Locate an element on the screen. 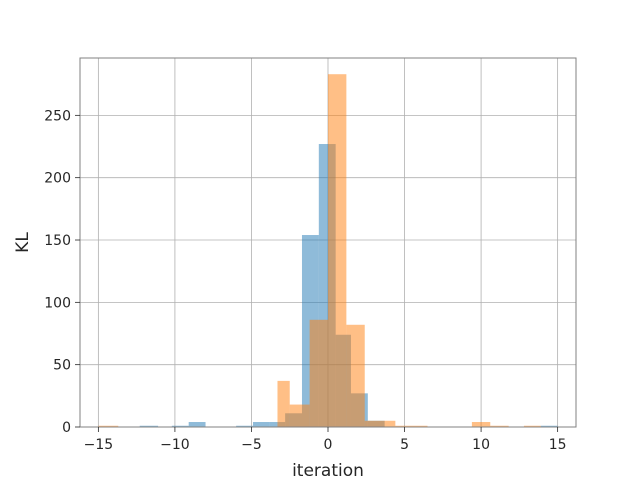 The image size is (640, 480). y-axis-label: KL is located at coordinates (23, 242).